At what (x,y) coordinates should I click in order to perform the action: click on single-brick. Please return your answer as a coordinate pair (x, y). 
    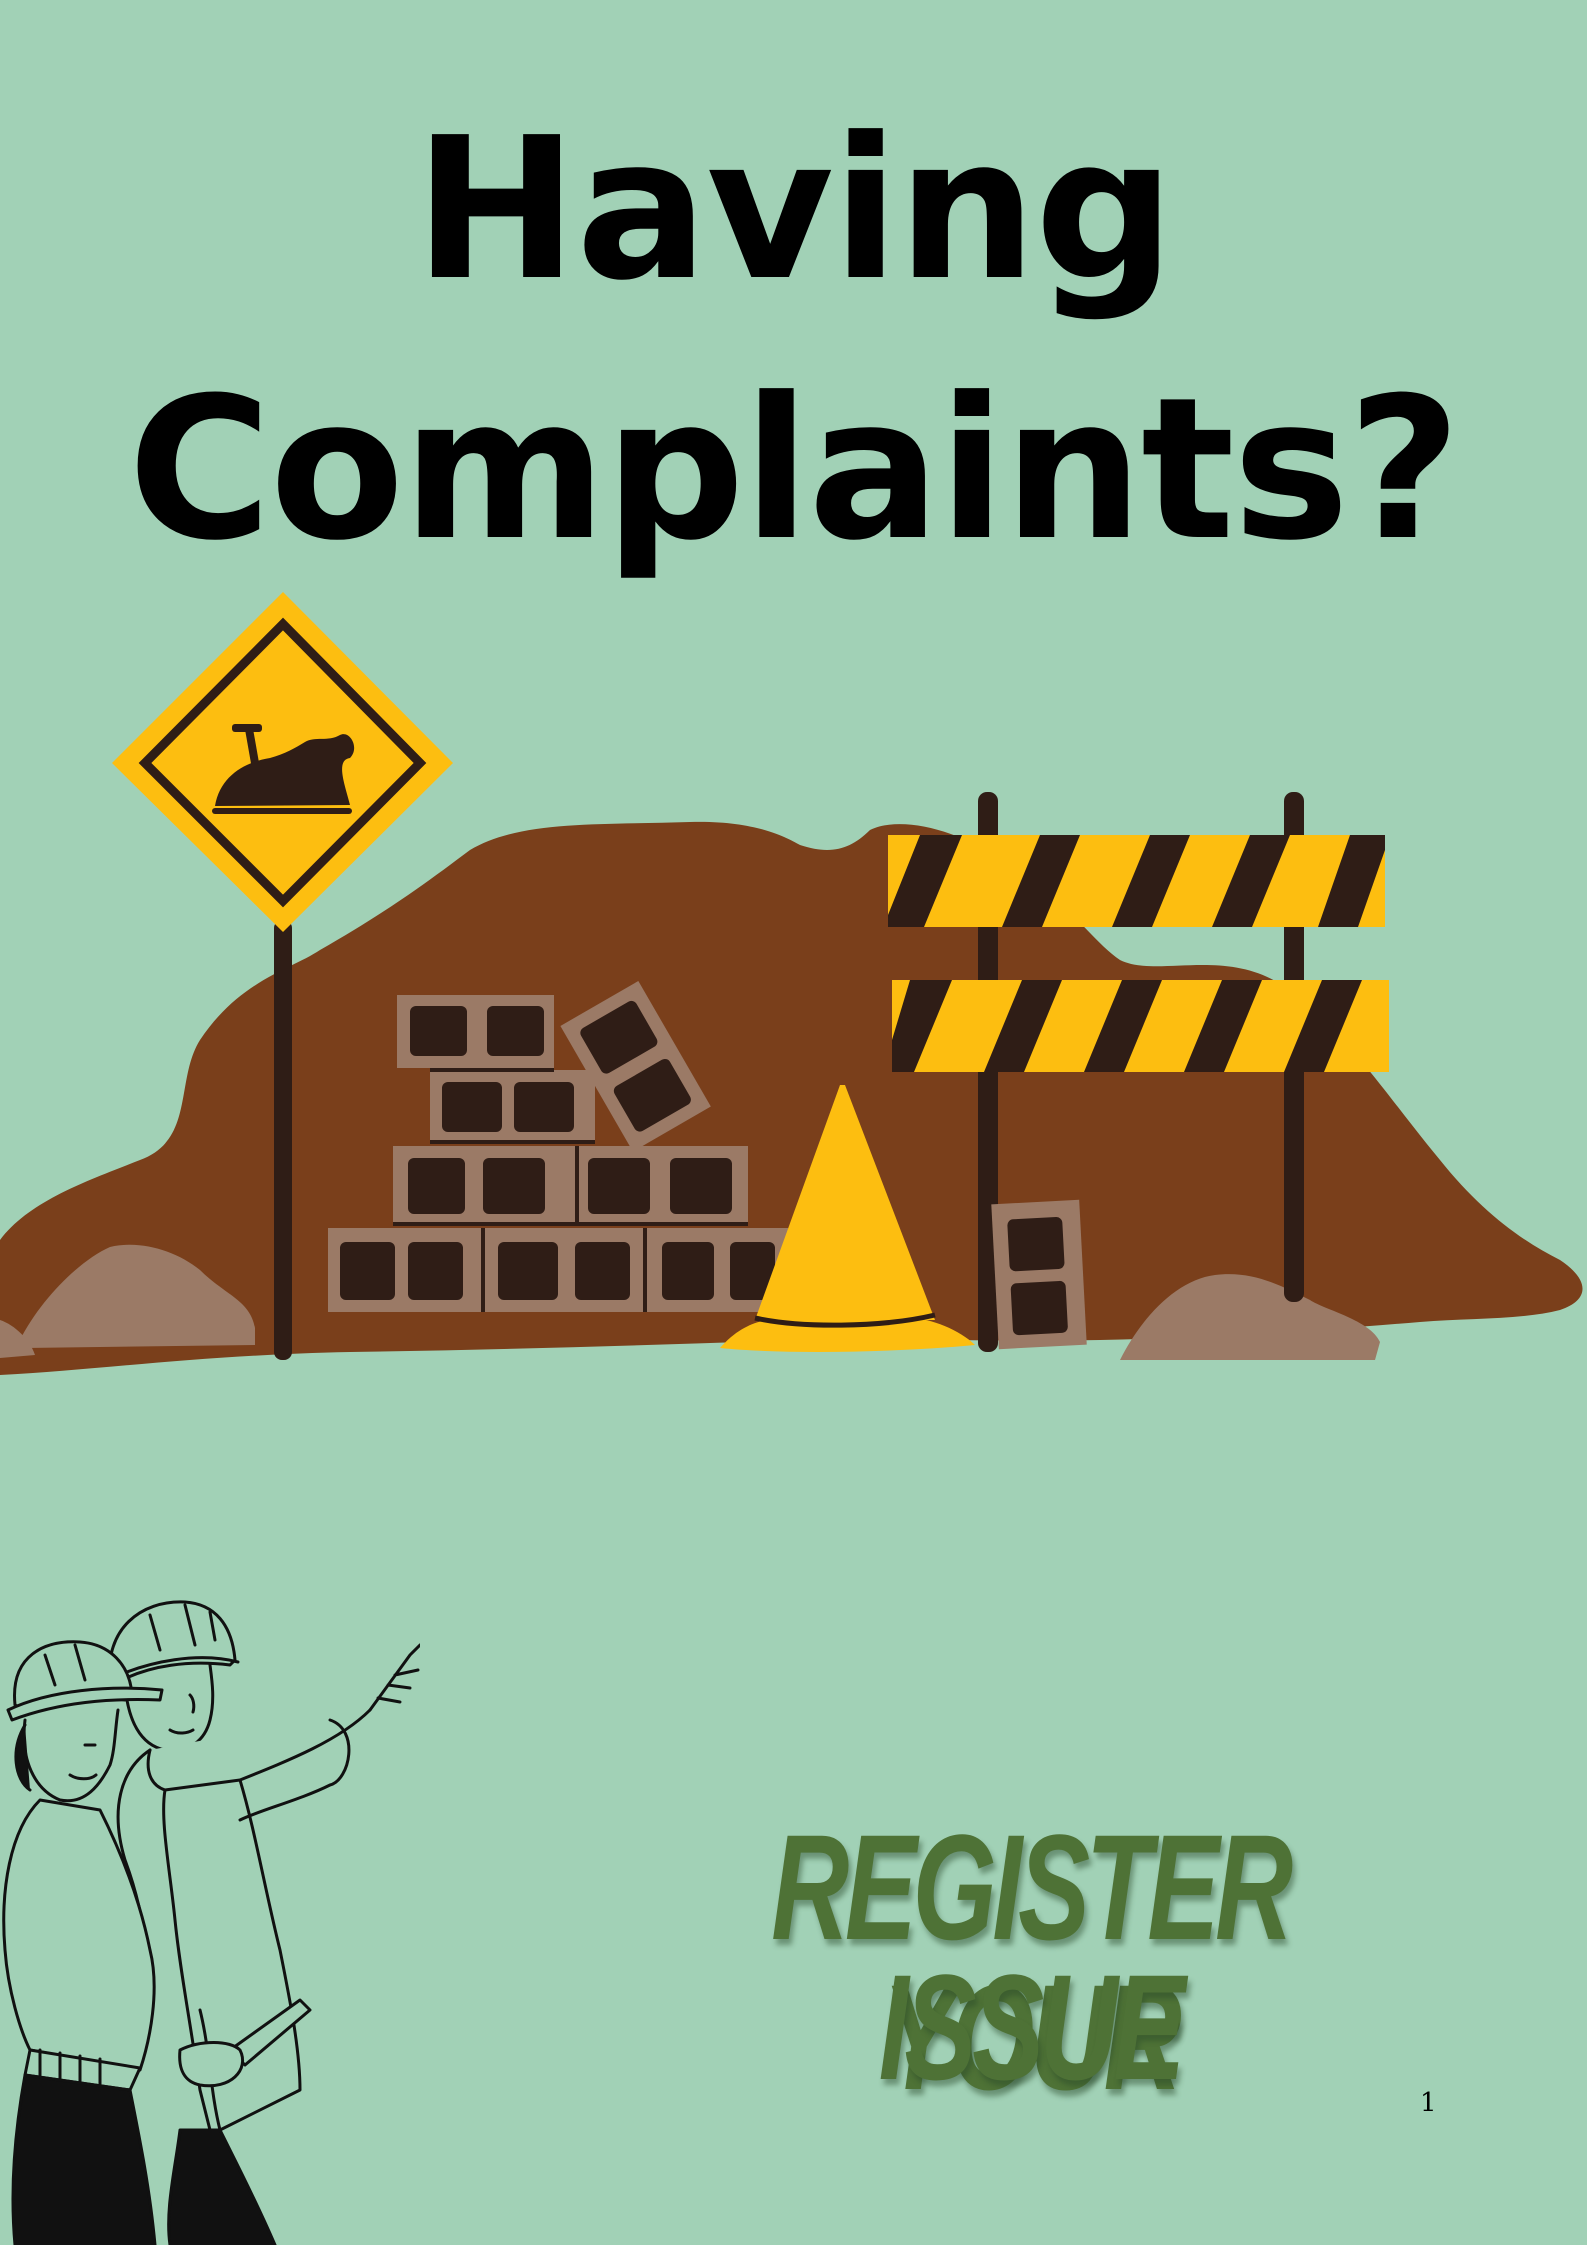
    Looking at the image, I should click on (1039, 1274).